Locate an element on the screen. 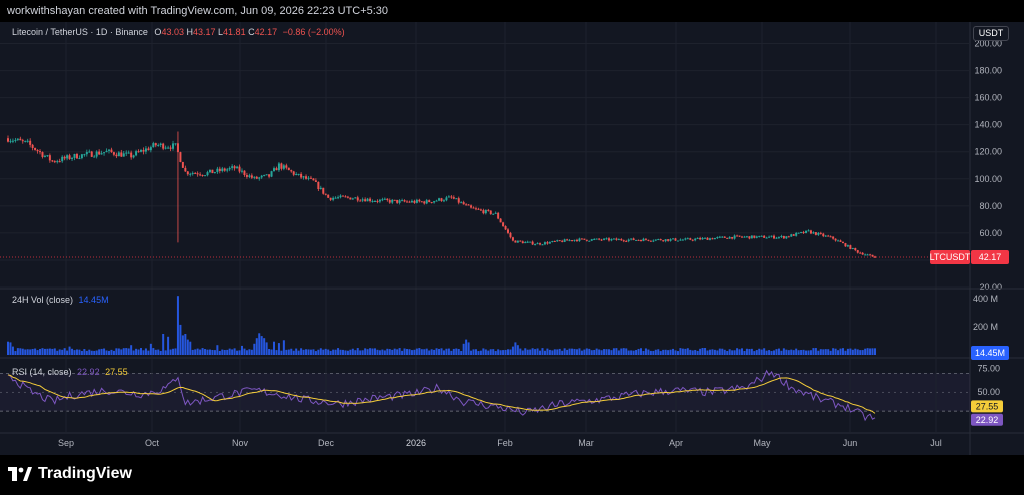 The width and height of the screenshot is (1024, 495). price-axis-tick: 20.00 is located at coordinates (990, 287).